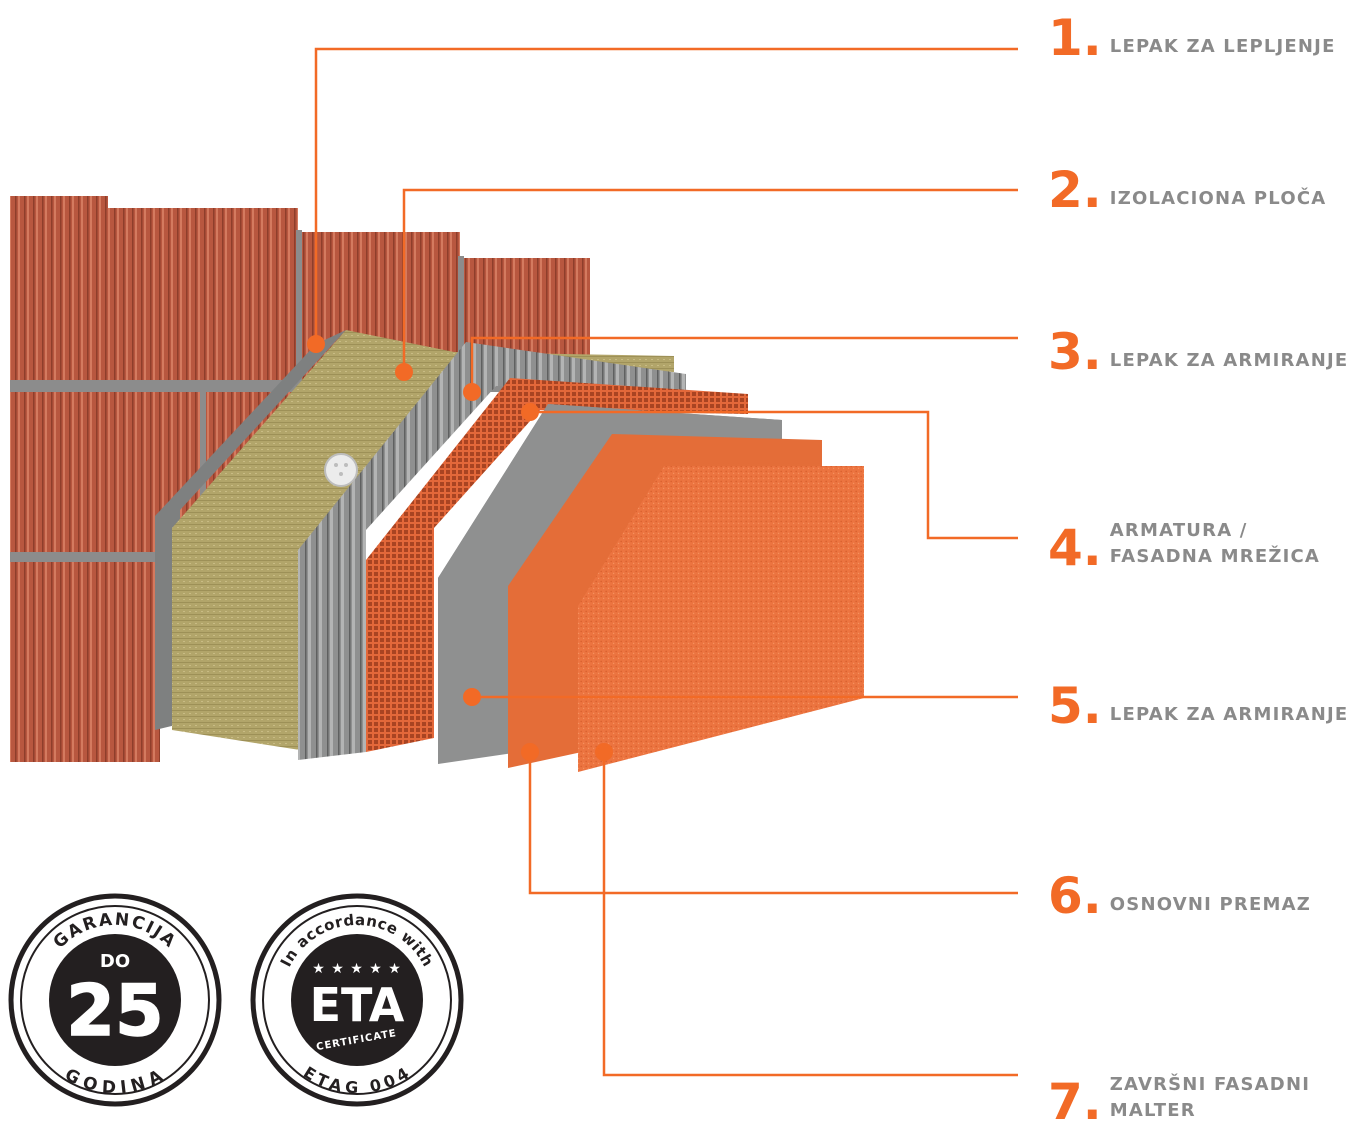 Image resolution: width=1368 pixels, height=1133 pixels. Describe the element at coordinates (1075, 1102) in the screenshot. I see `layer-number: 7.` at that location.